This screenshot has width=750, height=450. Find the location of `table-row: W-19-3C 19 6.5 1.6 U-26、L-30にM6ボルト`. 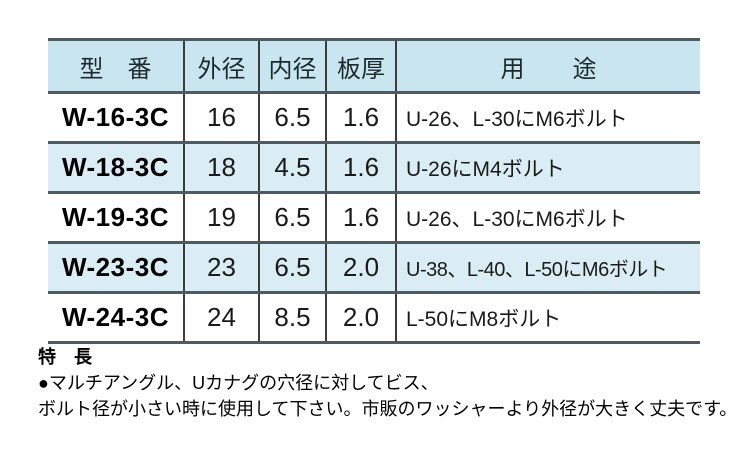

table-row: W-19-3C 19 6.5 1.6 U-26、L-30にM6ボルト is located at coordinates (374, 219).